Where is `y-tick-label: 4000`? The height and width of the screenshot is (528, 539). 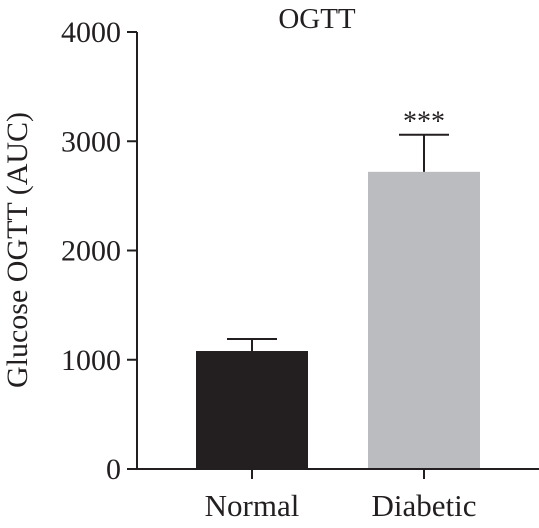 y-tick-label: 4000 is located at coordinates (91, 32).